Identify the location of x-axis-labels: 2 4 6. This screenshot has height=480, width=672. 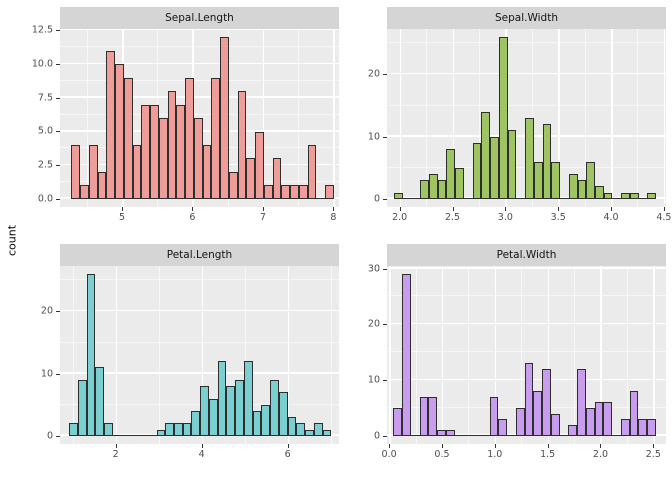
(199, 459).